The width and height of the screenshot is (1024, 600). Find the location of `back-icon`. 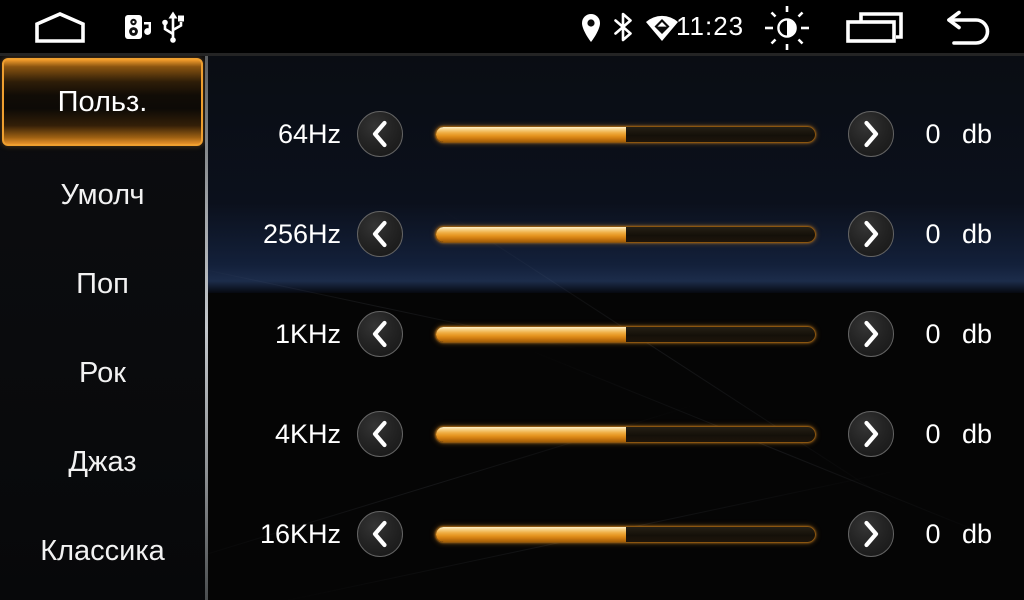

back-icon is located at coordinates (966, 28).